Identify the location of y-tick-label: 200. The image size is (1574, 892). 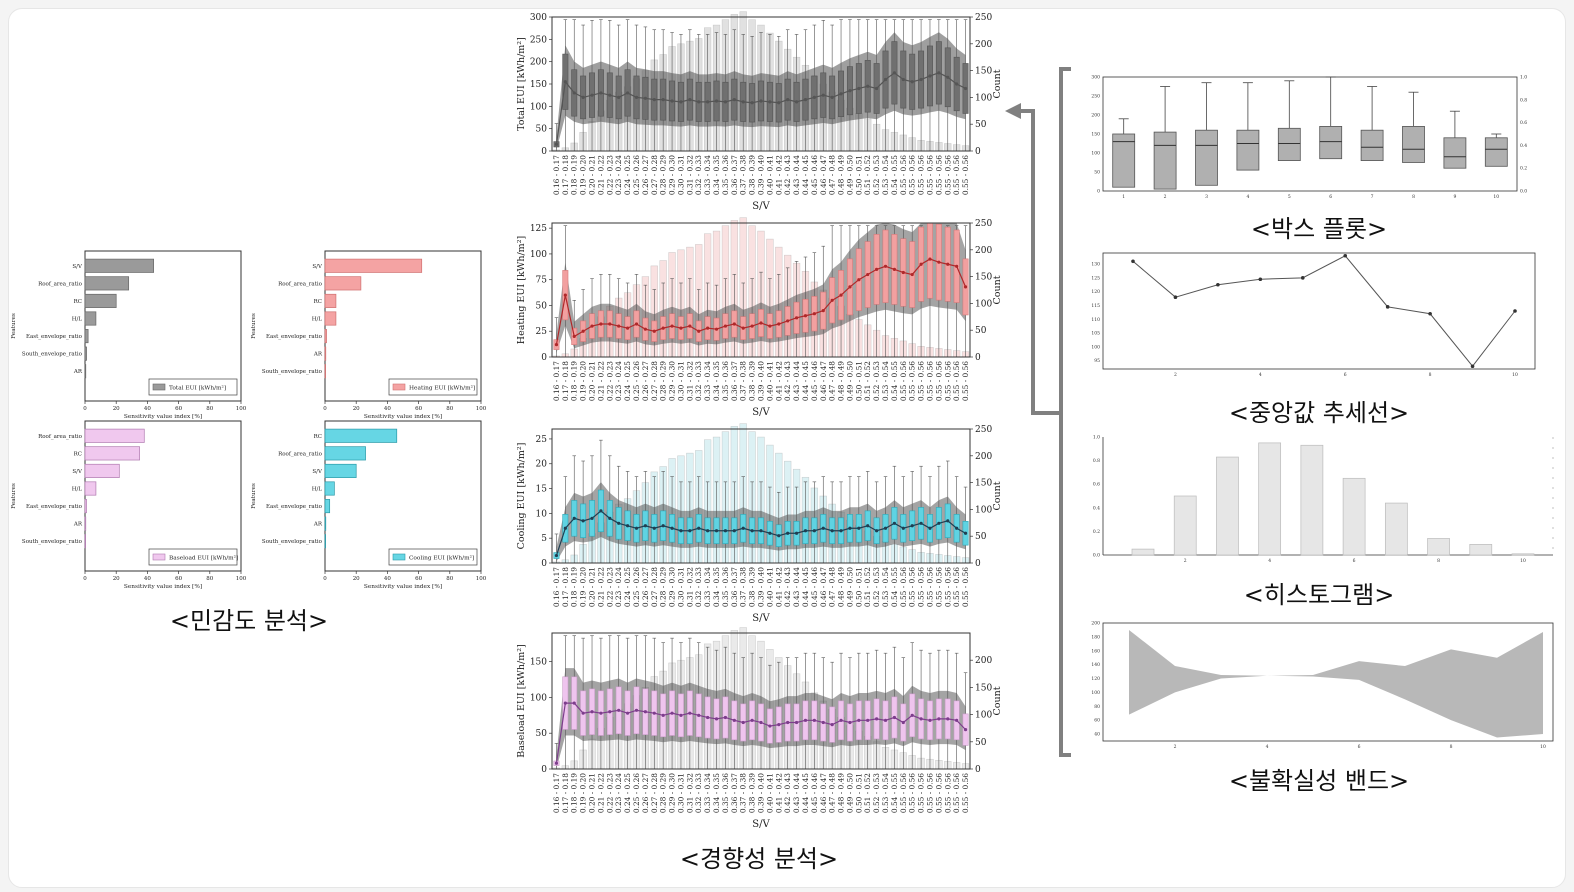
(1095, 116).